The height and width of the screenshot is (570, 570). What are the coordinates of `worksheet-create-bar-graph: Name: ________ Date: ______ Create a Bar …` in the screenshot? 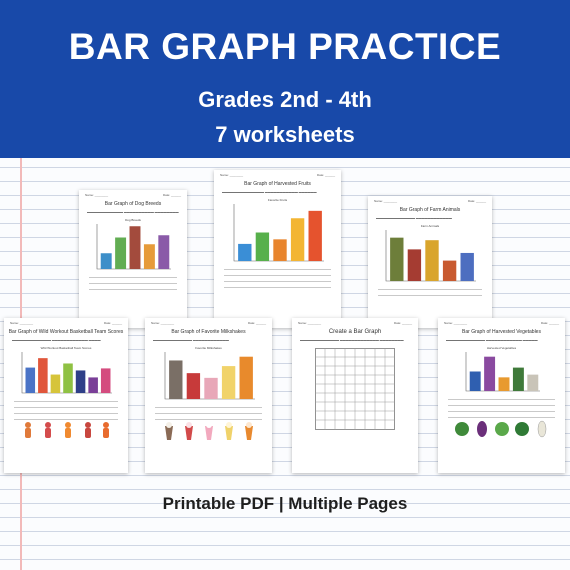 It's located at (355, 395).